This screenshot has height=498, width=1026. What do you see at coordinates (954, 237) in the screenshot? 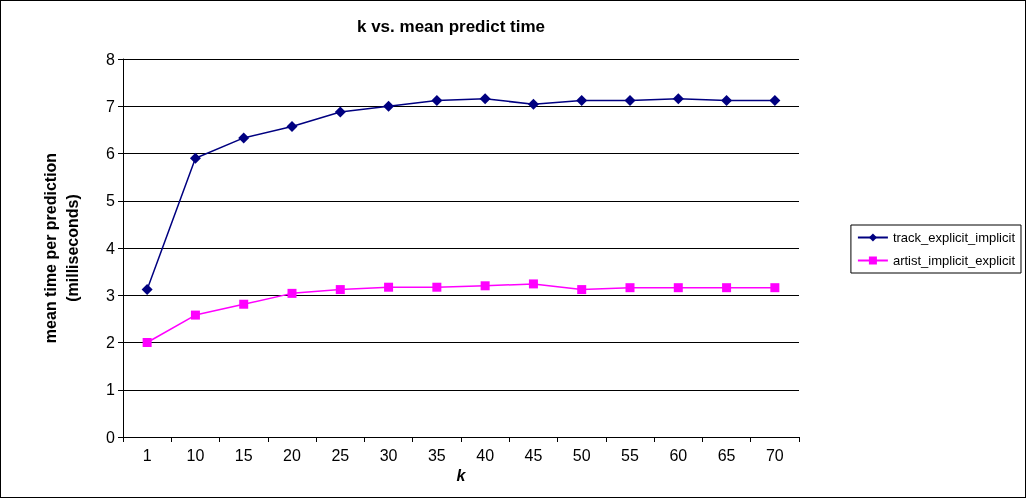
I see `legend-label: track_explicit_implicit` at bounding box center [954, 237].